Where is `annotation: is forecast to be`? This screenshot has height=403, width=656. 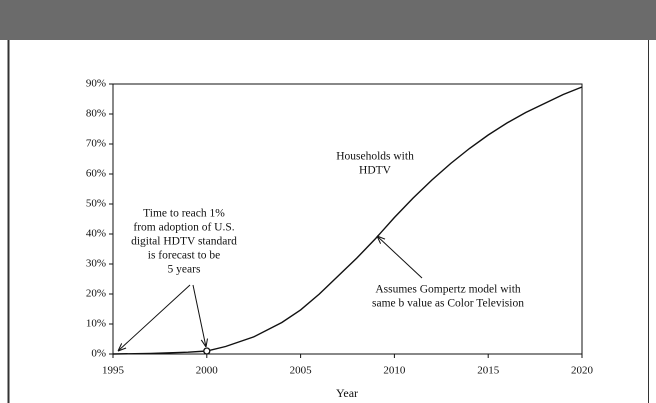
annotation: is forecast to be is located at coordinates (184, 256).